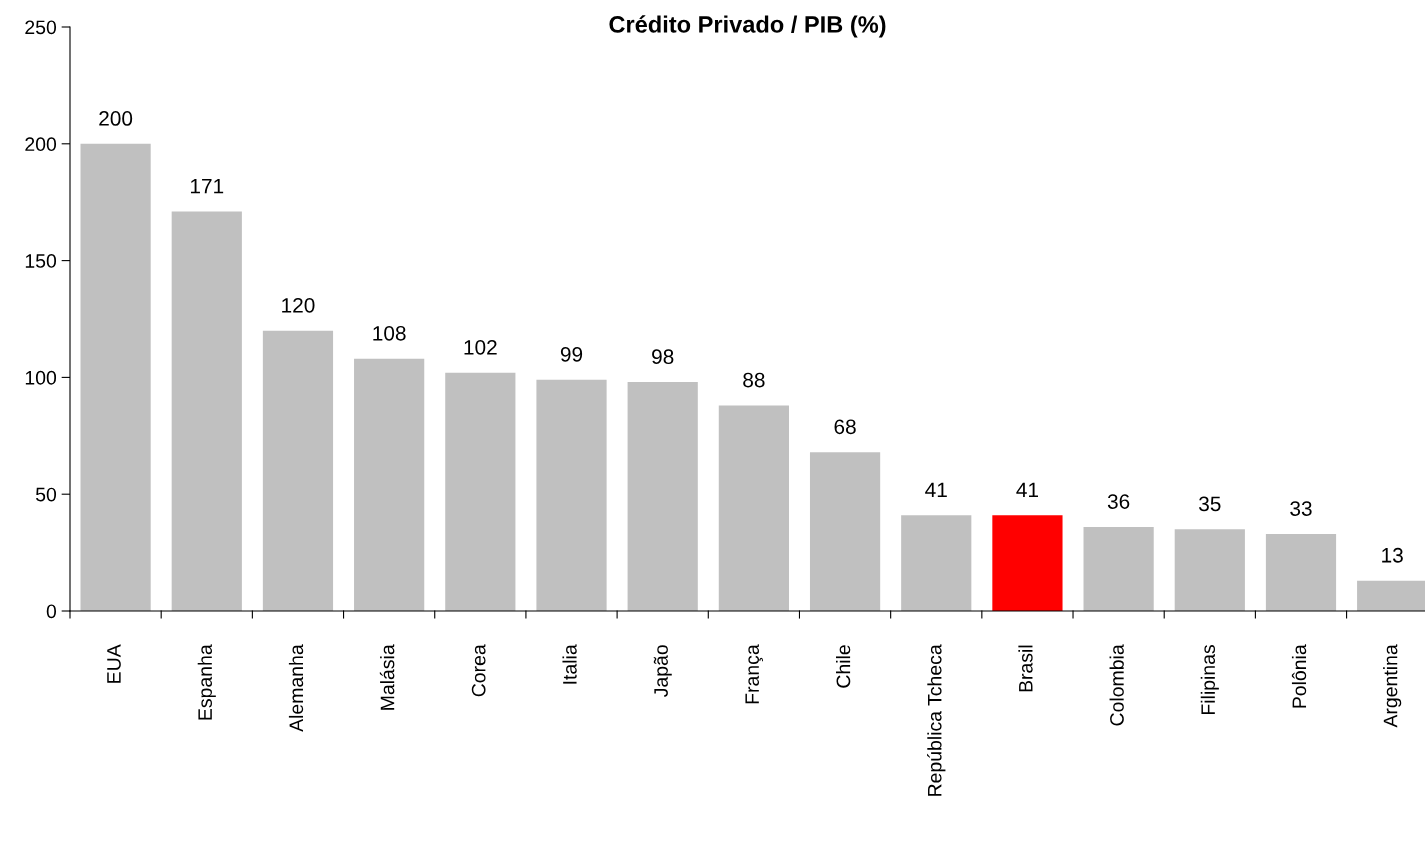 The image size is (1425, 846). I want to click on data-label: 68, so click(845, 427).